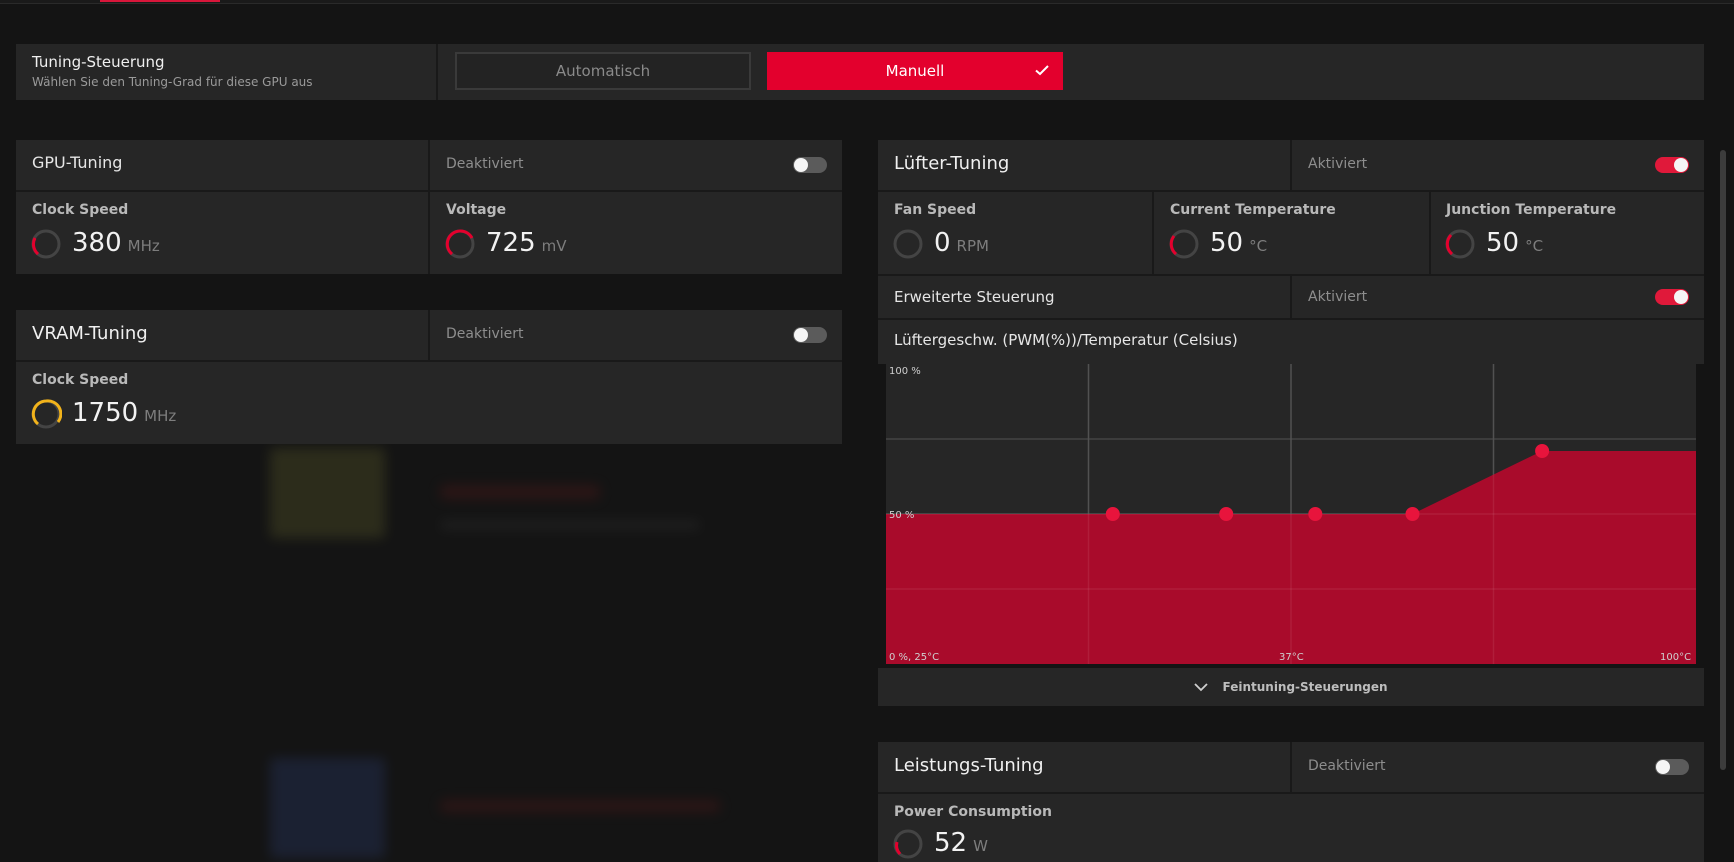 This screenshot has height=862, width=1734. I want to click on gpu-voltage-value: 725, so click(511, 243).